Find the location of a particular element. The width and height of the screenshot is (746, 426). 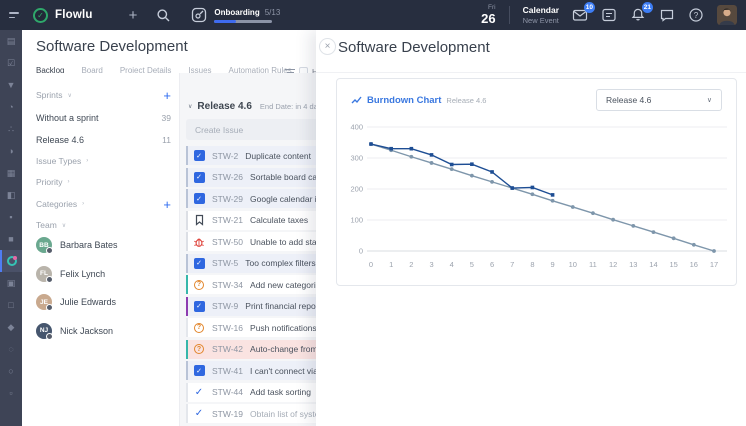

svg-text: 8 is located at coordinates (532, 264).